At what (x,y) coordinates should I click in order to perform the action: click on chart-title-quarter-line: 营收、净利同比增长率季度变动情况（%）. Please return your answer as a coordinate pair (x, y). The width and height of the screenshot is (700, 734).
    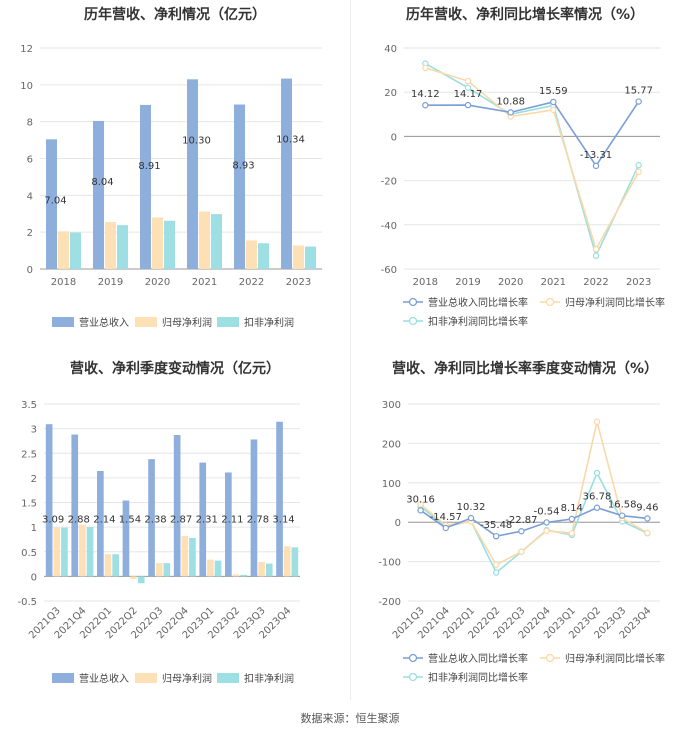
    Looking at the image, I should click on (525, 369).